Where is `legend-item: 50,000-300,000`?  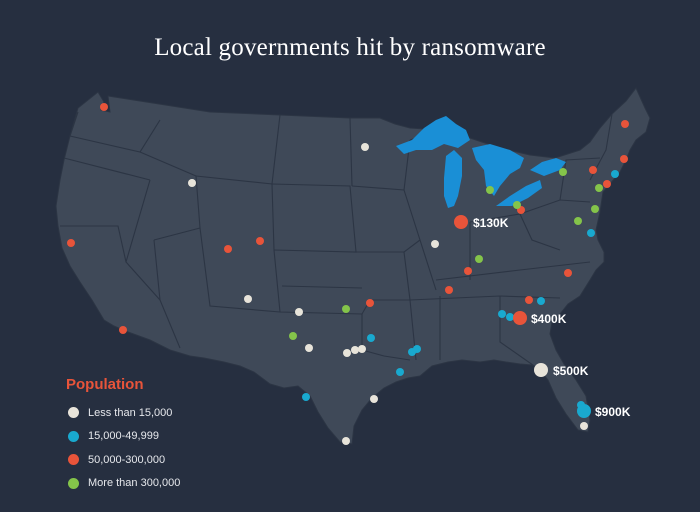 legend-item: 50,000-300,000 is located at coordinates (123, 460).